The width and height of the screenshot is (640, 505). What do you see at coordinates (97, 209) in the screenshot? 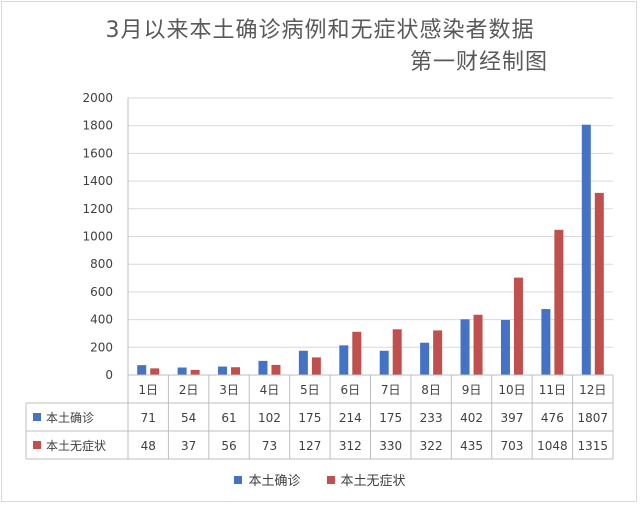
I see `y-tick-label: 1200` at bounding box center [97, 209].